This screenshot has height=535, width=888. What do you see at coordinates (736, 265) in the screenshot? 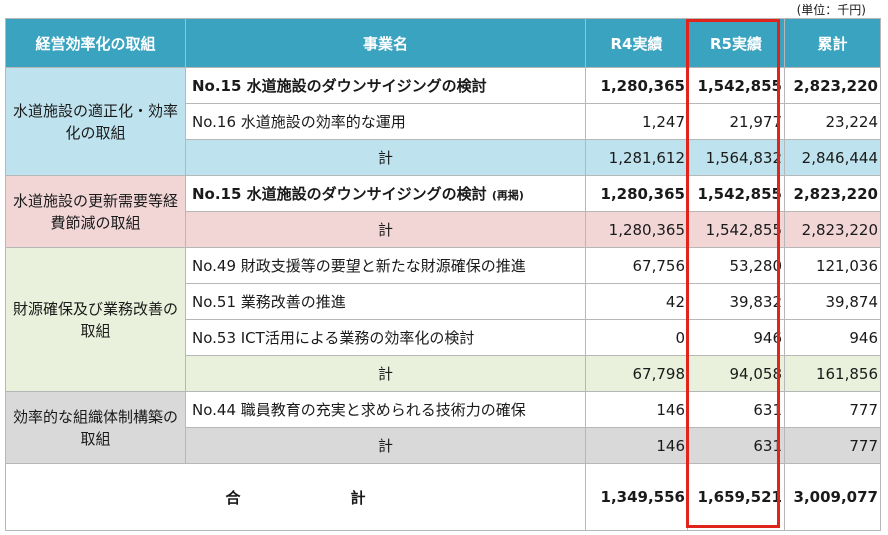
I see `r5-cell: 53,280` at bounding box center [736, 265].